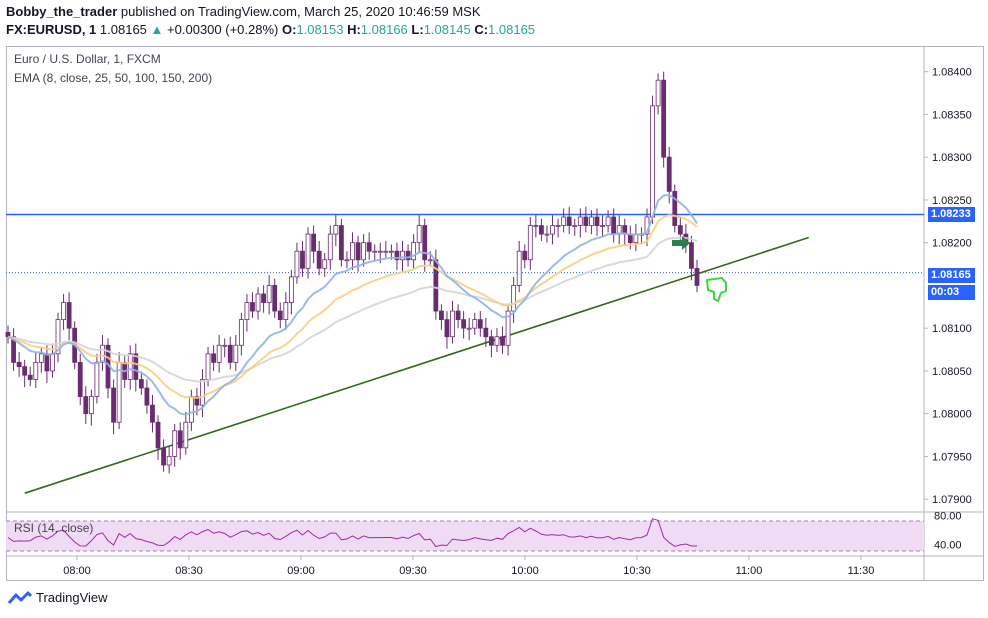 This screenshot has height=618, width=988. I want to click on author-name: Bobby_the_trader, so click(62, 11).